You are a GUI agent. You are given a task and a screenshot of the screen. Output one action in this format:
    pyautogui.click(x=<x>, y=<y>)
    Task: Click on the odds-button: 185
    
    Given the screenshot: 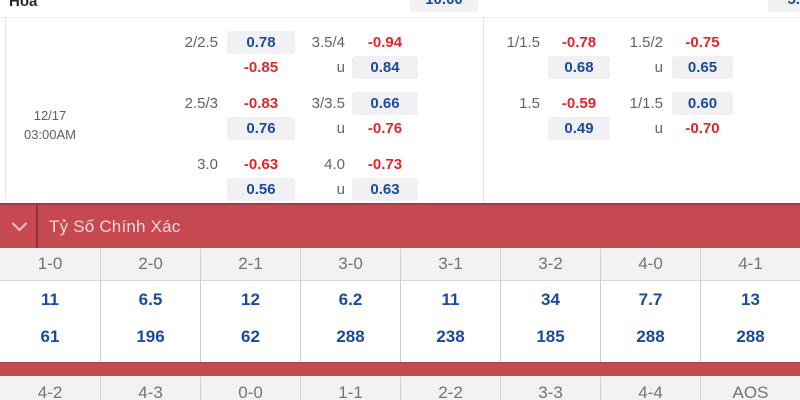 What is the action you would take?
    pyautogui.click(x=550, y=336)
    